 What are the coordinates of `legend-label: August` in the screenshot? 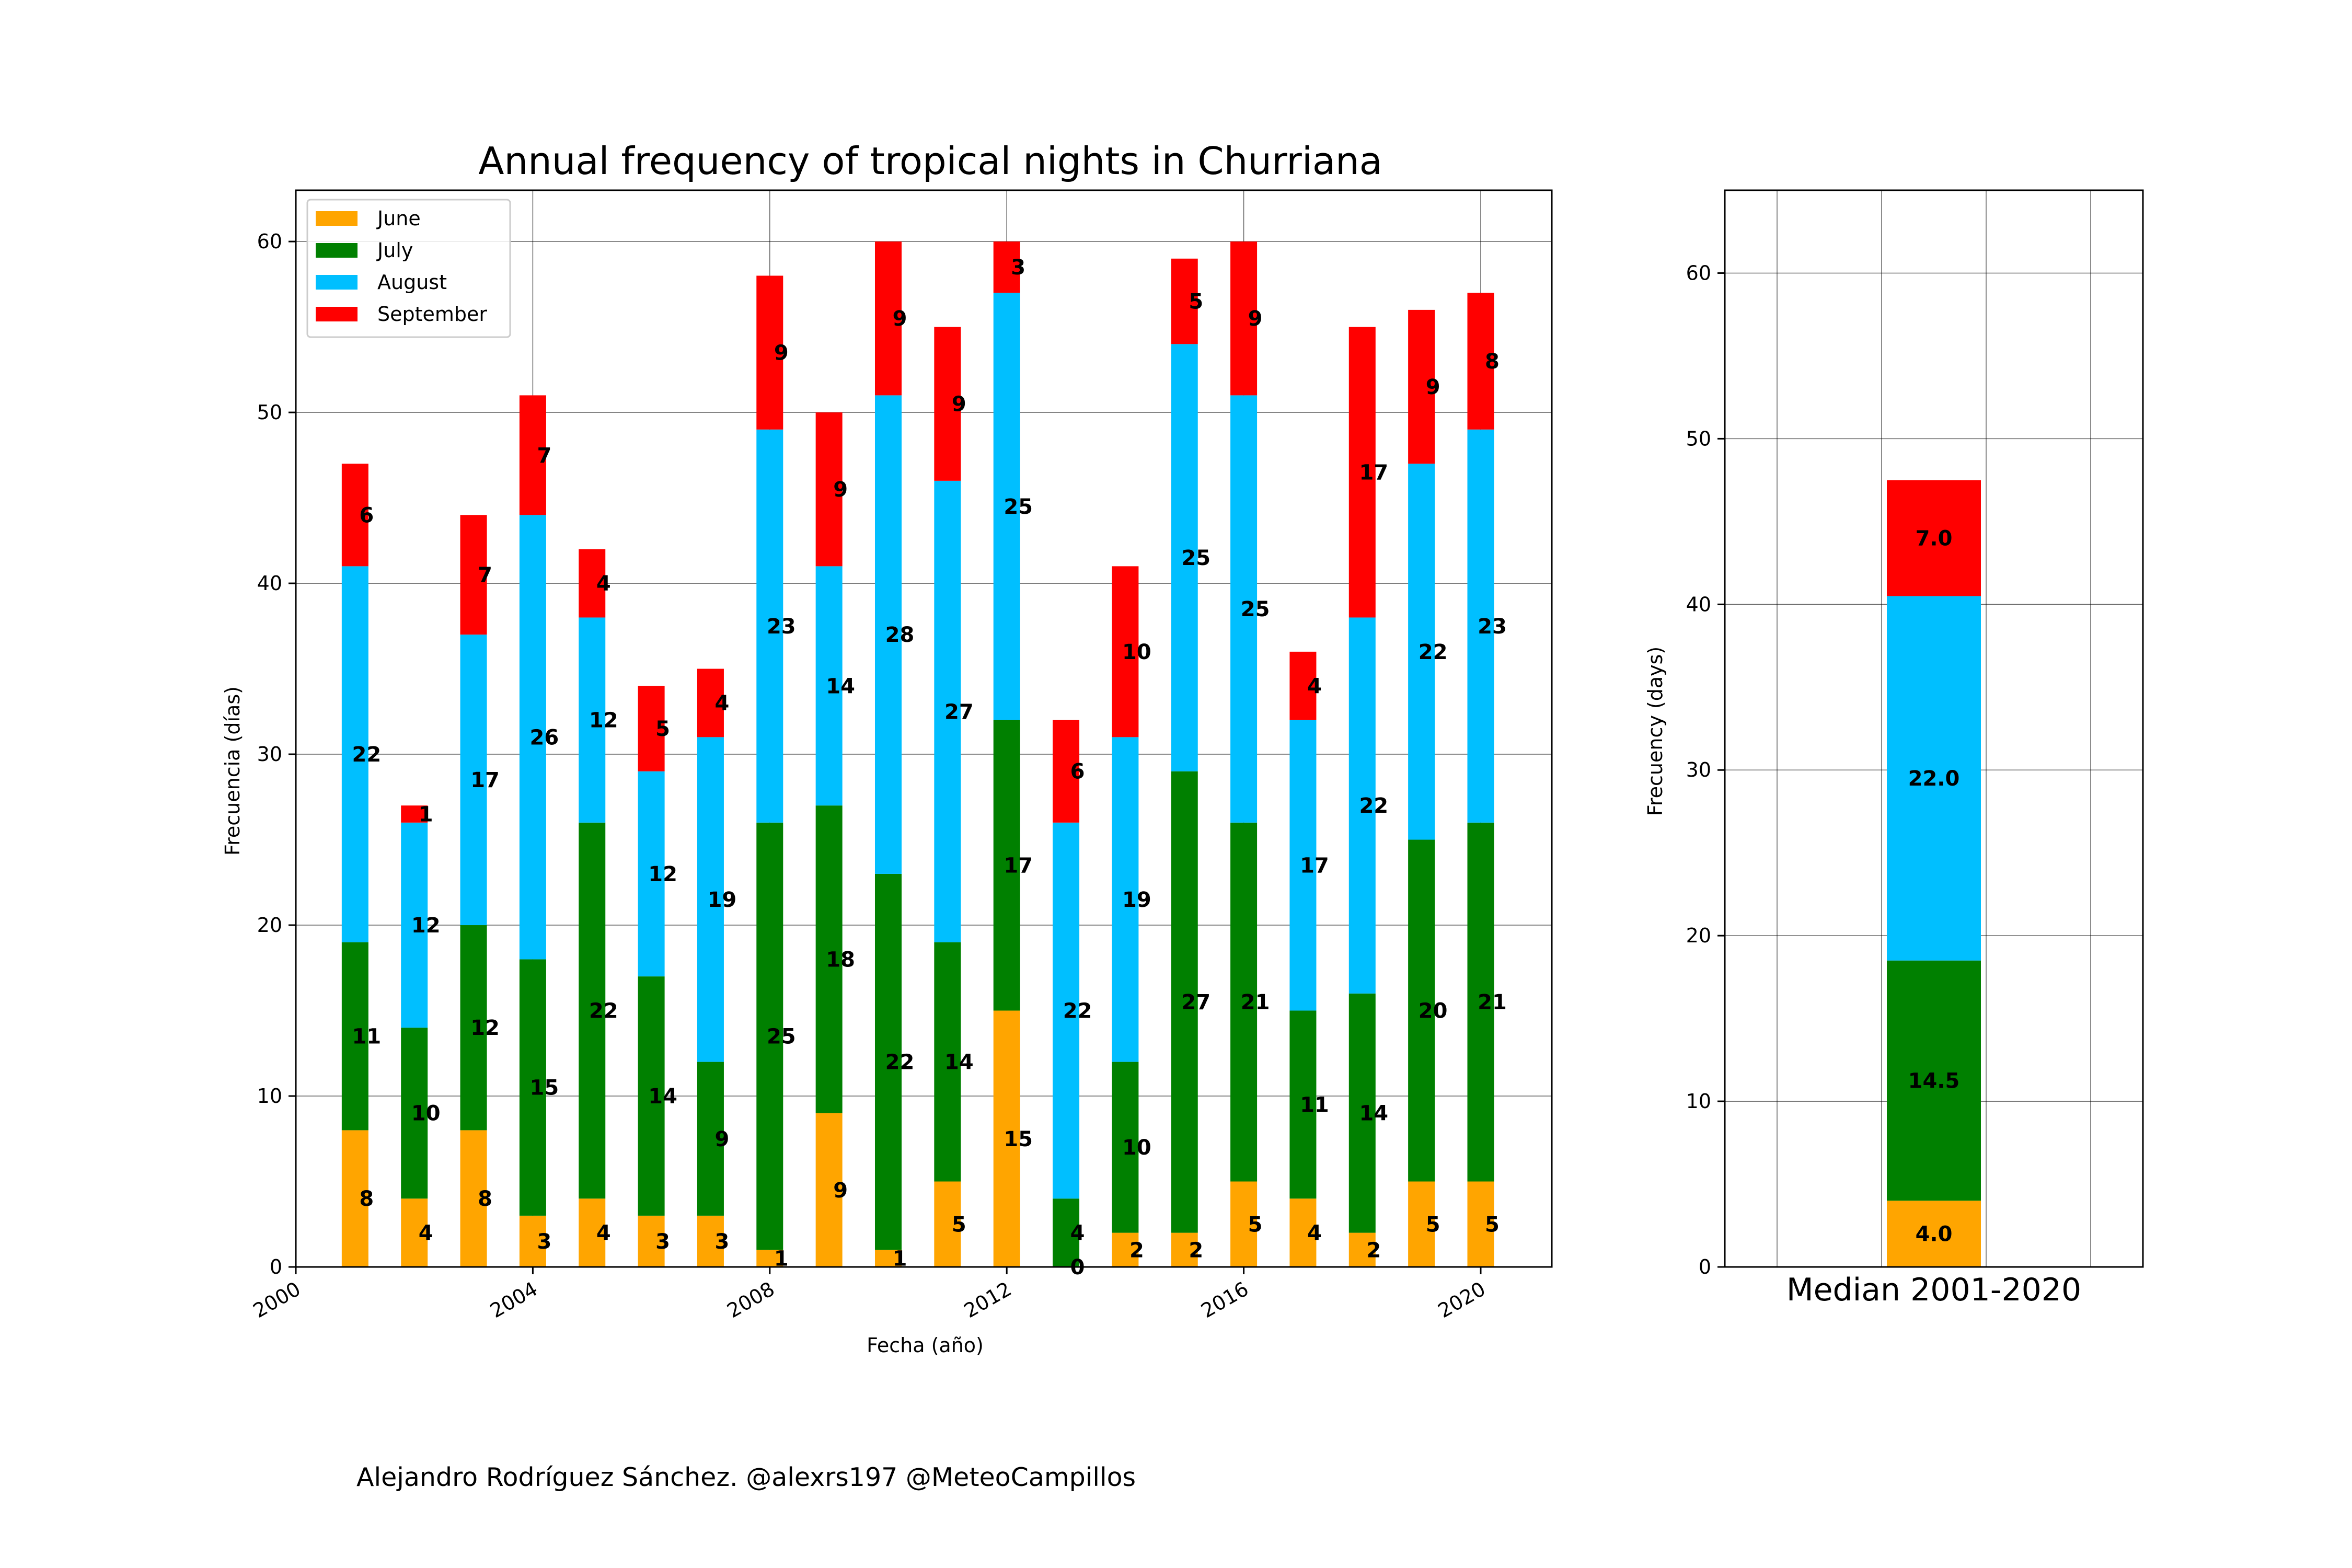 It's located at (412, 282).